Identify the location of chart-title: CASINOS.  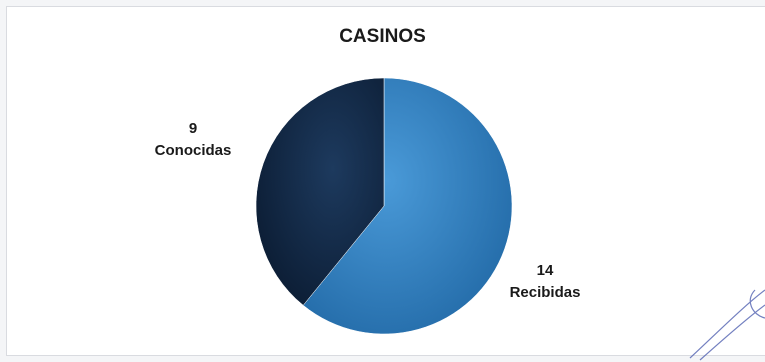
(382, 36).